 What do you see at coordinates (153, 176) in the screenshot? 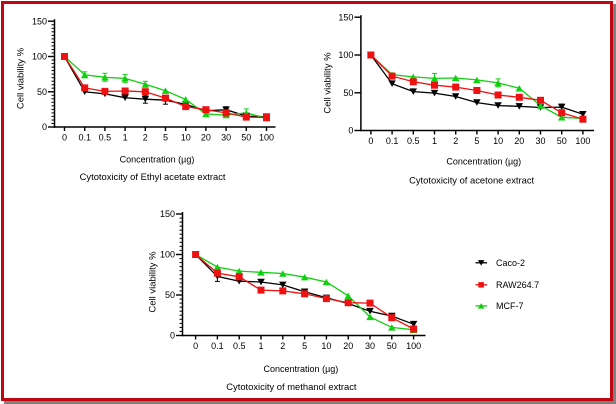
I see `svg-text:Cytotoxicity of Ethyl acetate: Cytotoxicity of Ethyl acetate extract` at bounding box center [153, 176].